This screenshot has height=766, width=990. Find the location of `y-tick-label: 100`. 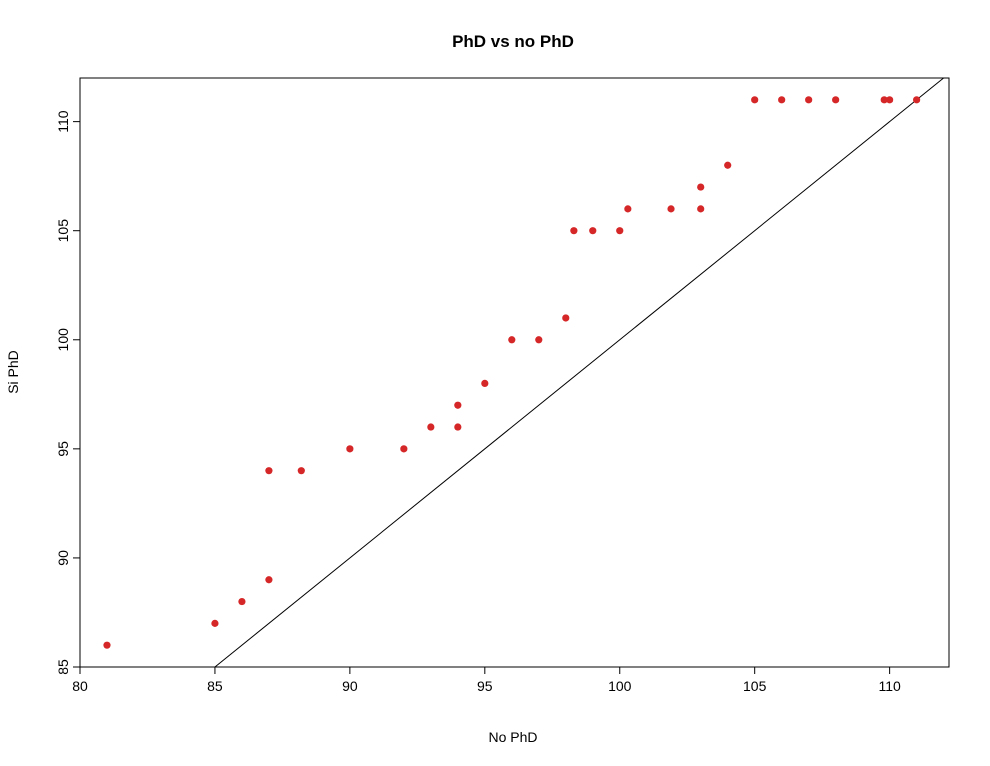

y-tick-label: 100 is located at coordinates (63, 340).